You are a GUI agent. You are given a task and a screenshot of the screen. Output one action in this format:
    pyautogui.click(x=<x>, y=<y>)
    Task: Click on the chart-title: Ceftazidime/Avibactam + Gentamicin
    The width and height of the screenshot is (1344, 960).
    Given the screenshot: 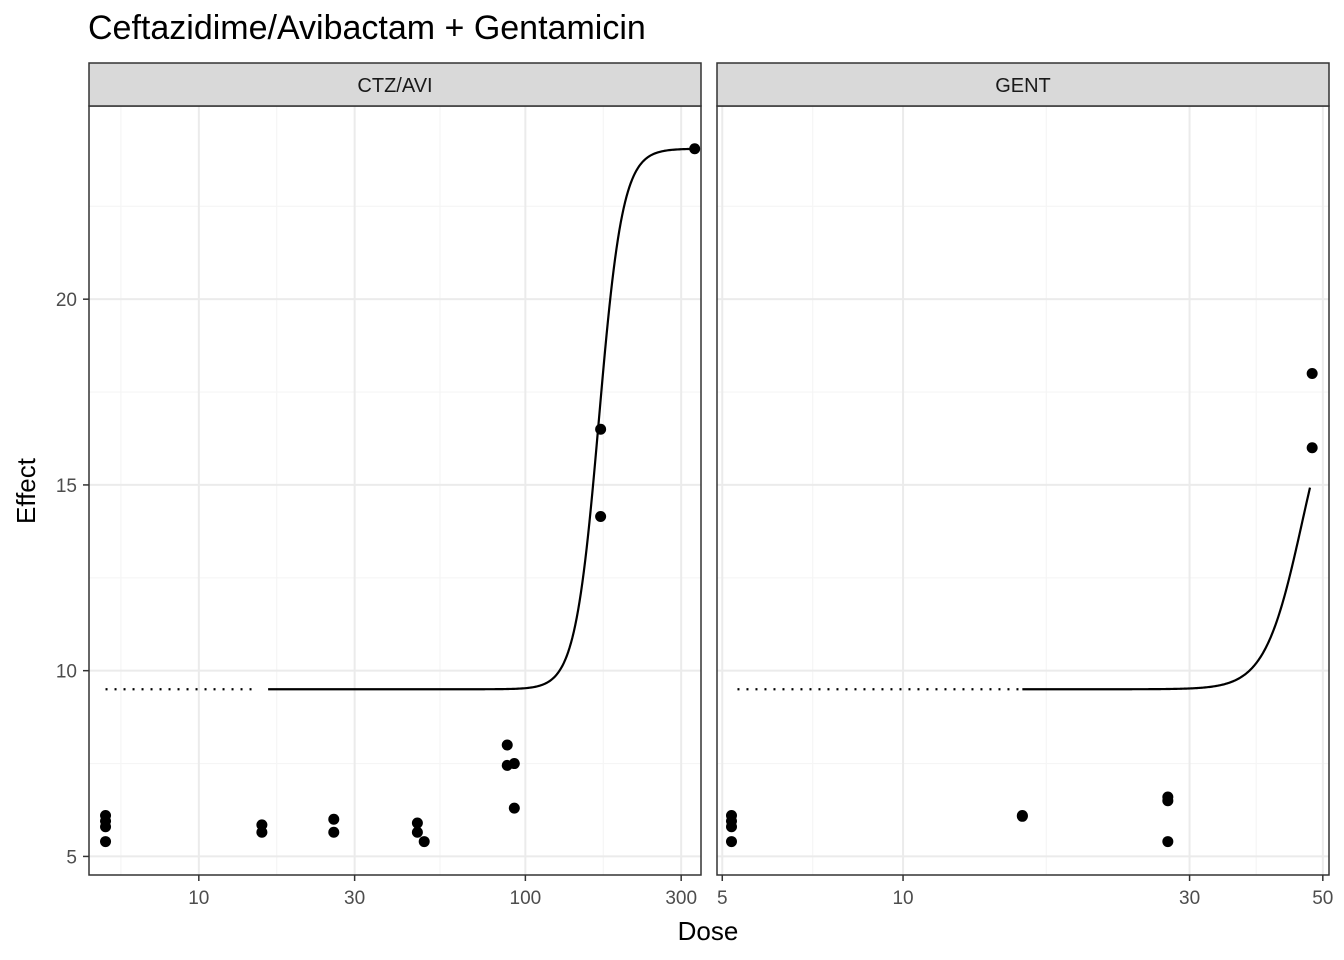 What is the action you would take?
    pyautogui.click(x=367, y=28)
    